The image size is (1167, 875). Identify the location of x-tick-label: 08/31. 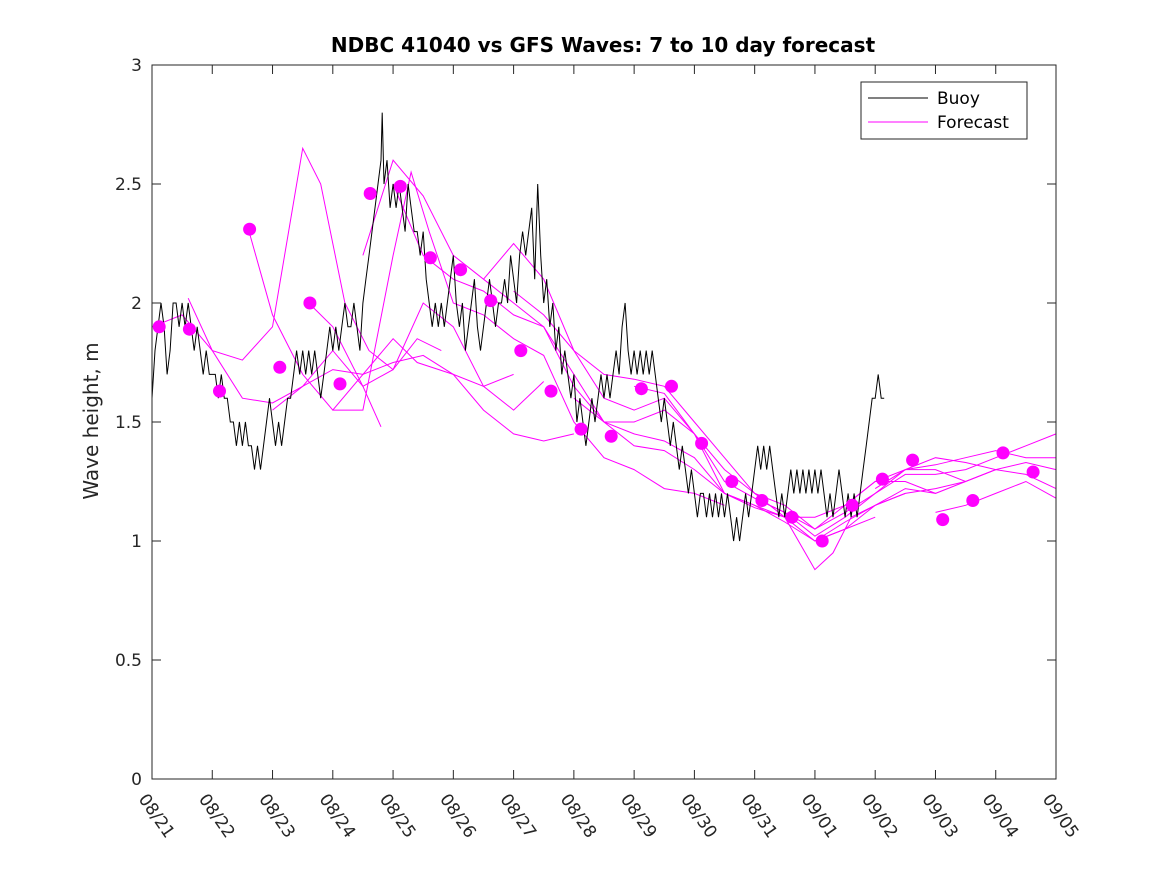
(759, 816).